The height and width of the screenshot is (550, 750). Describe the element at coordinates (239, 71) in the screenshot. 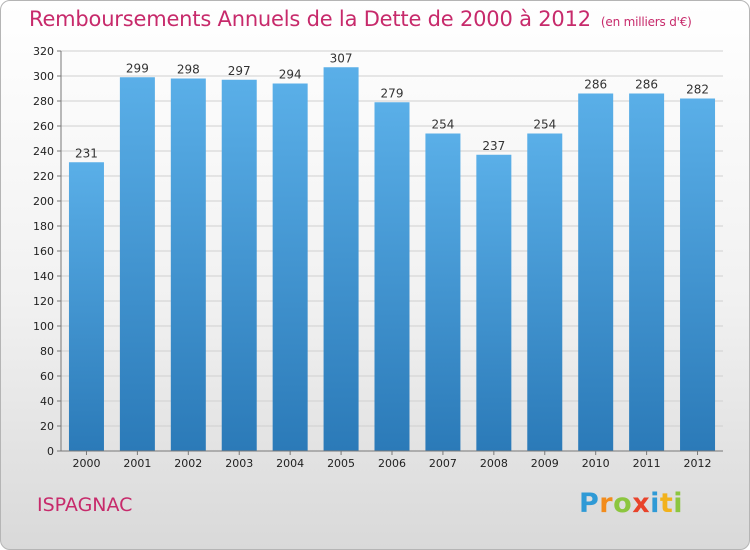

I see `data-label-2003: 297` at that location.